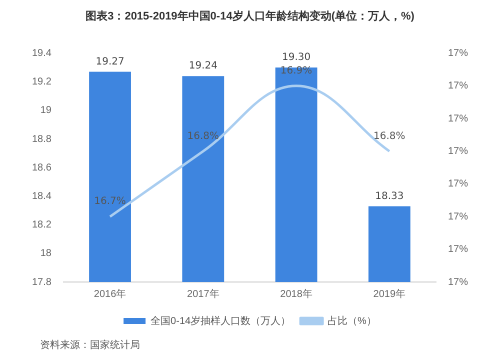 This screenshot has width=500, height=362. I want to click on data-label: 19.27, so click(110, 62).